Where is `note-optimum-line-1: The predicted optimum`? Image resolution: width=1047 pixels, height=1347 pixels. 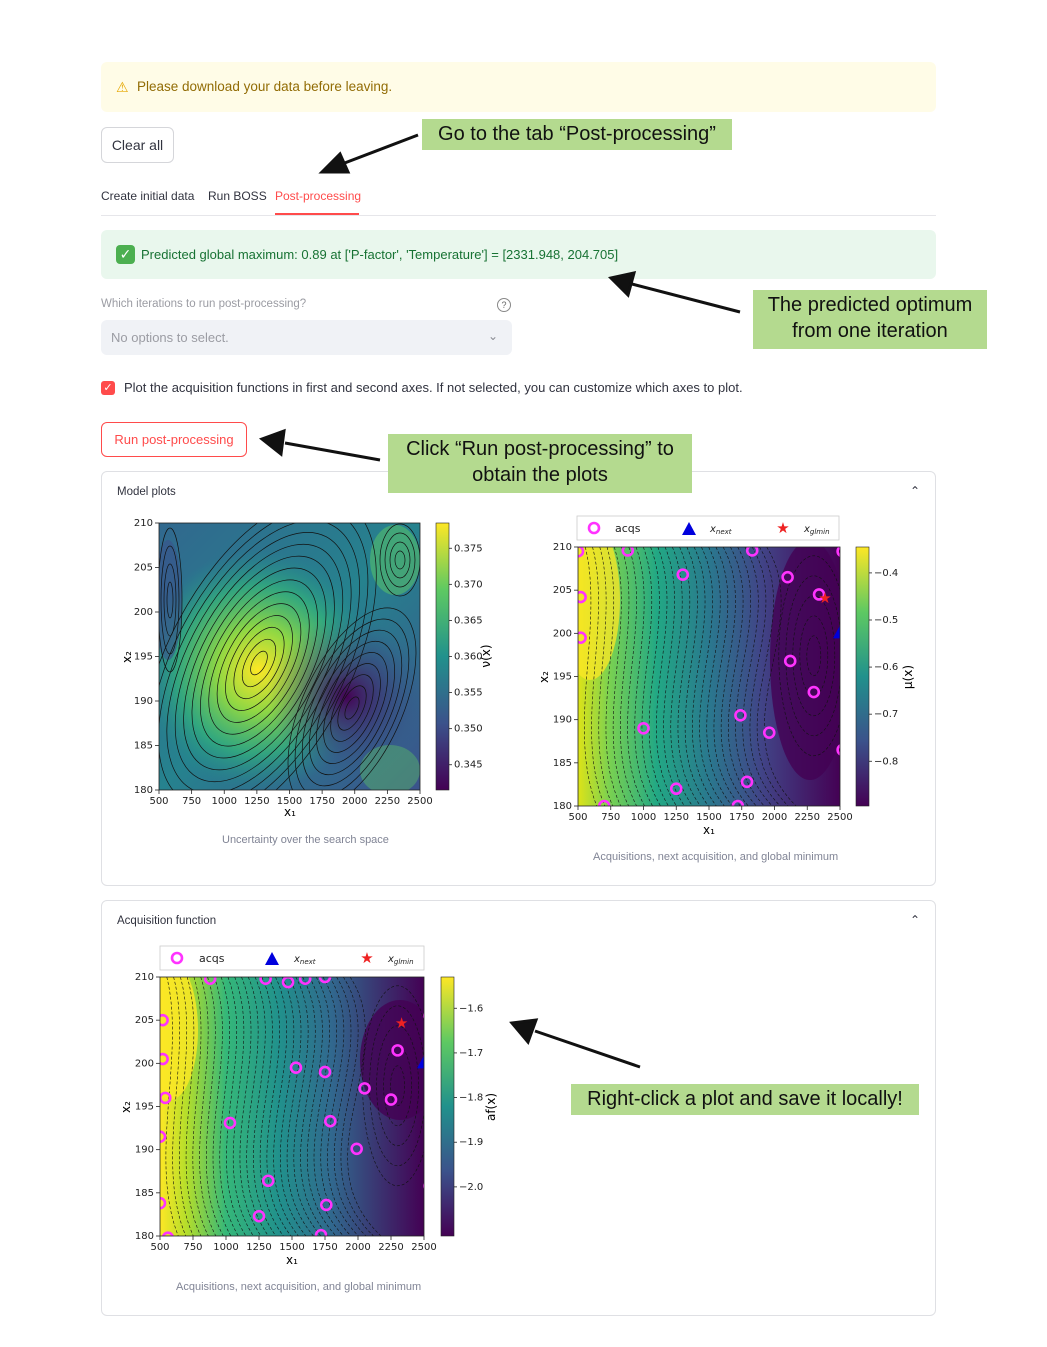
note-optimum-line-1: The predicted optimum is located at coordinates (870, 305).